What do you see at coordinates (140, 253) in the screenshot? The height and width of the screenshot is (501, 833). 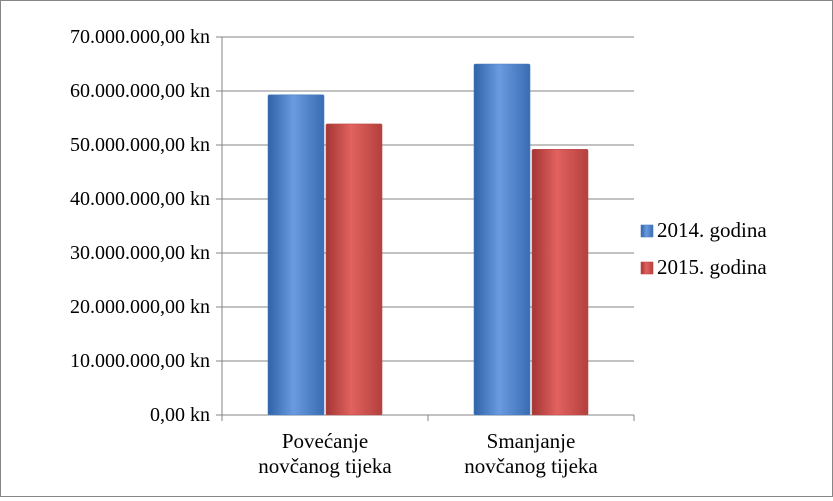 I see `y-tick-label: 30.000.000,00 kn` at bounding box center [140, 253].